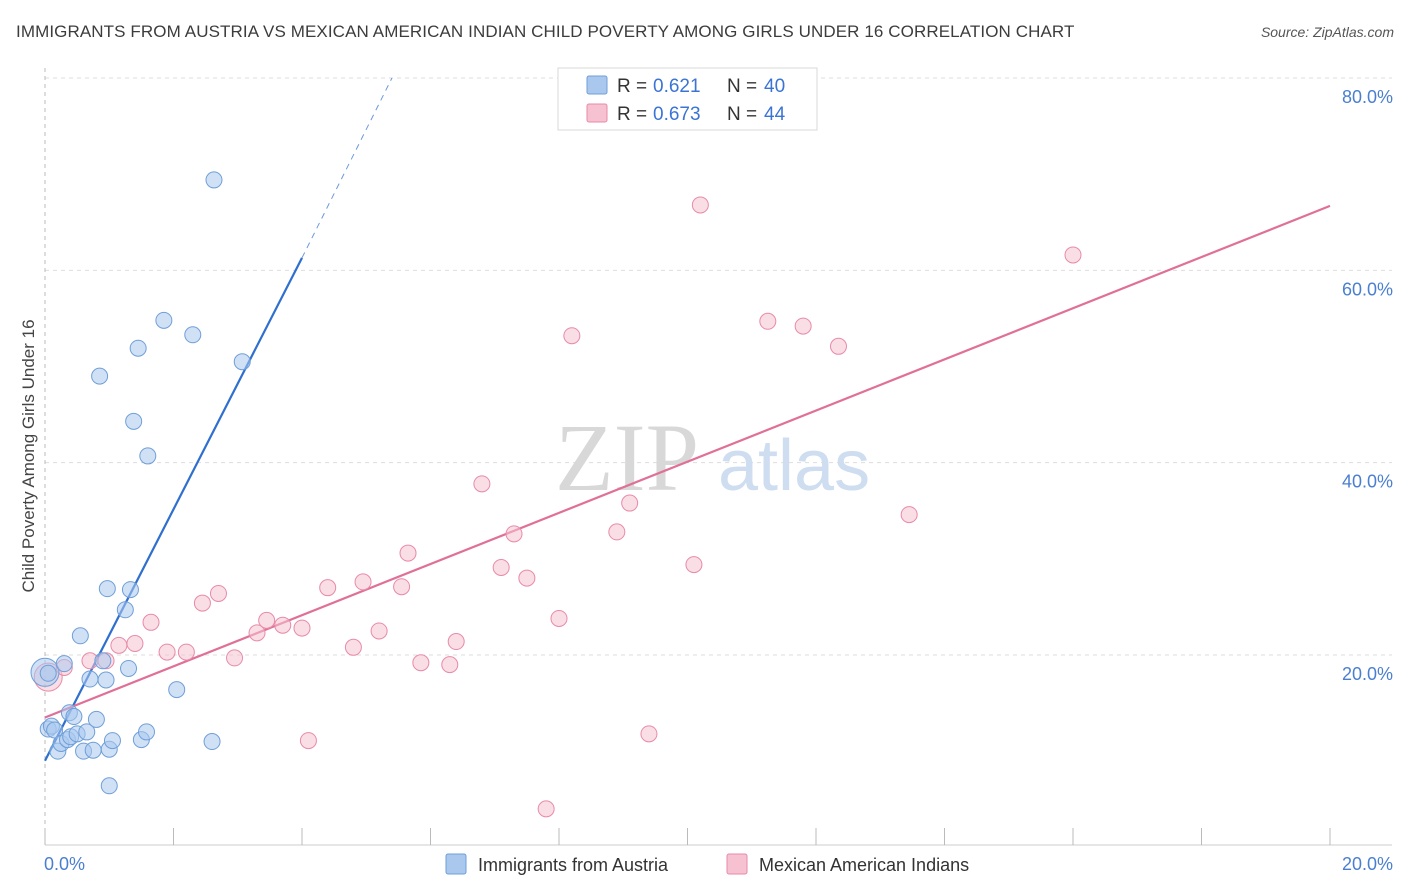 This screenshot has width=1406, height=892. What do you see at coordinates (1367, 385) in the screenshot?
I see `y-tick-labels: 20.0% 40.0% 60.0% 80.0%` at bounding box center [1367, 385].